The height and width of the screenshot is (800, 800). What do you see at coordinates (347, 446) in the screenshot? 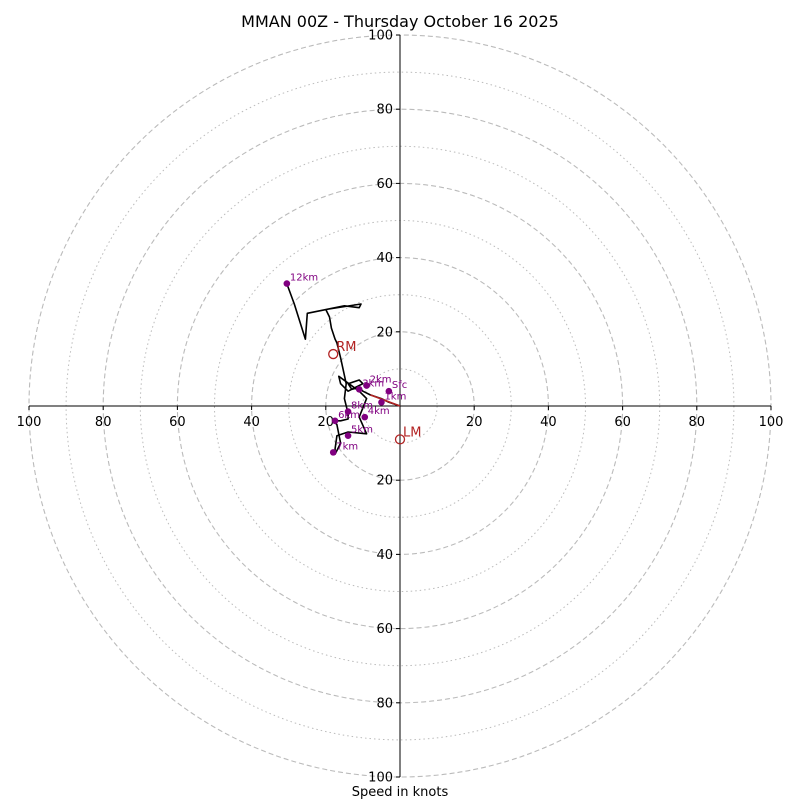
I see `height-label-7km: 7km` at bounding box center [347, 446].